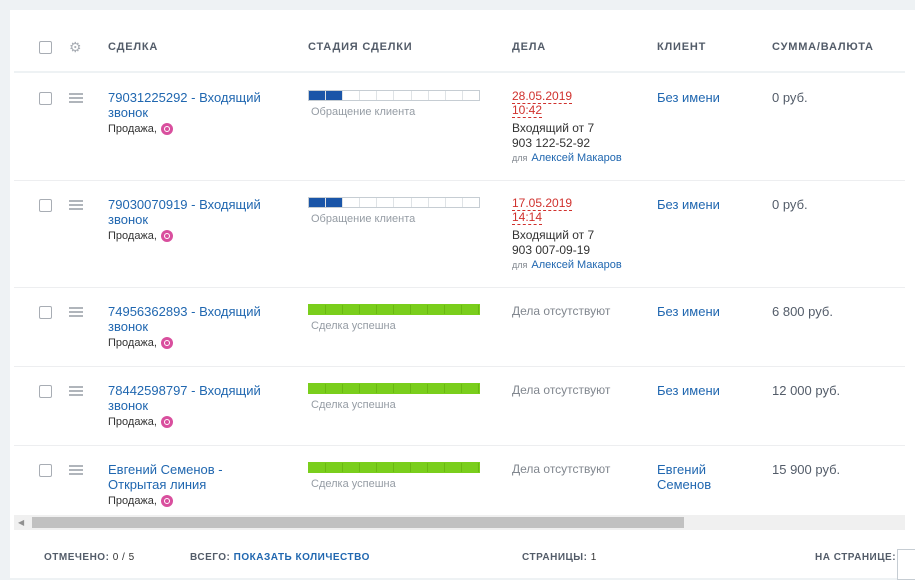 The image size is (915, 580). What do you see at coordinates (593, 557) in the screenshot?
I see `current-page: 1` at bounding box center [593, 557].